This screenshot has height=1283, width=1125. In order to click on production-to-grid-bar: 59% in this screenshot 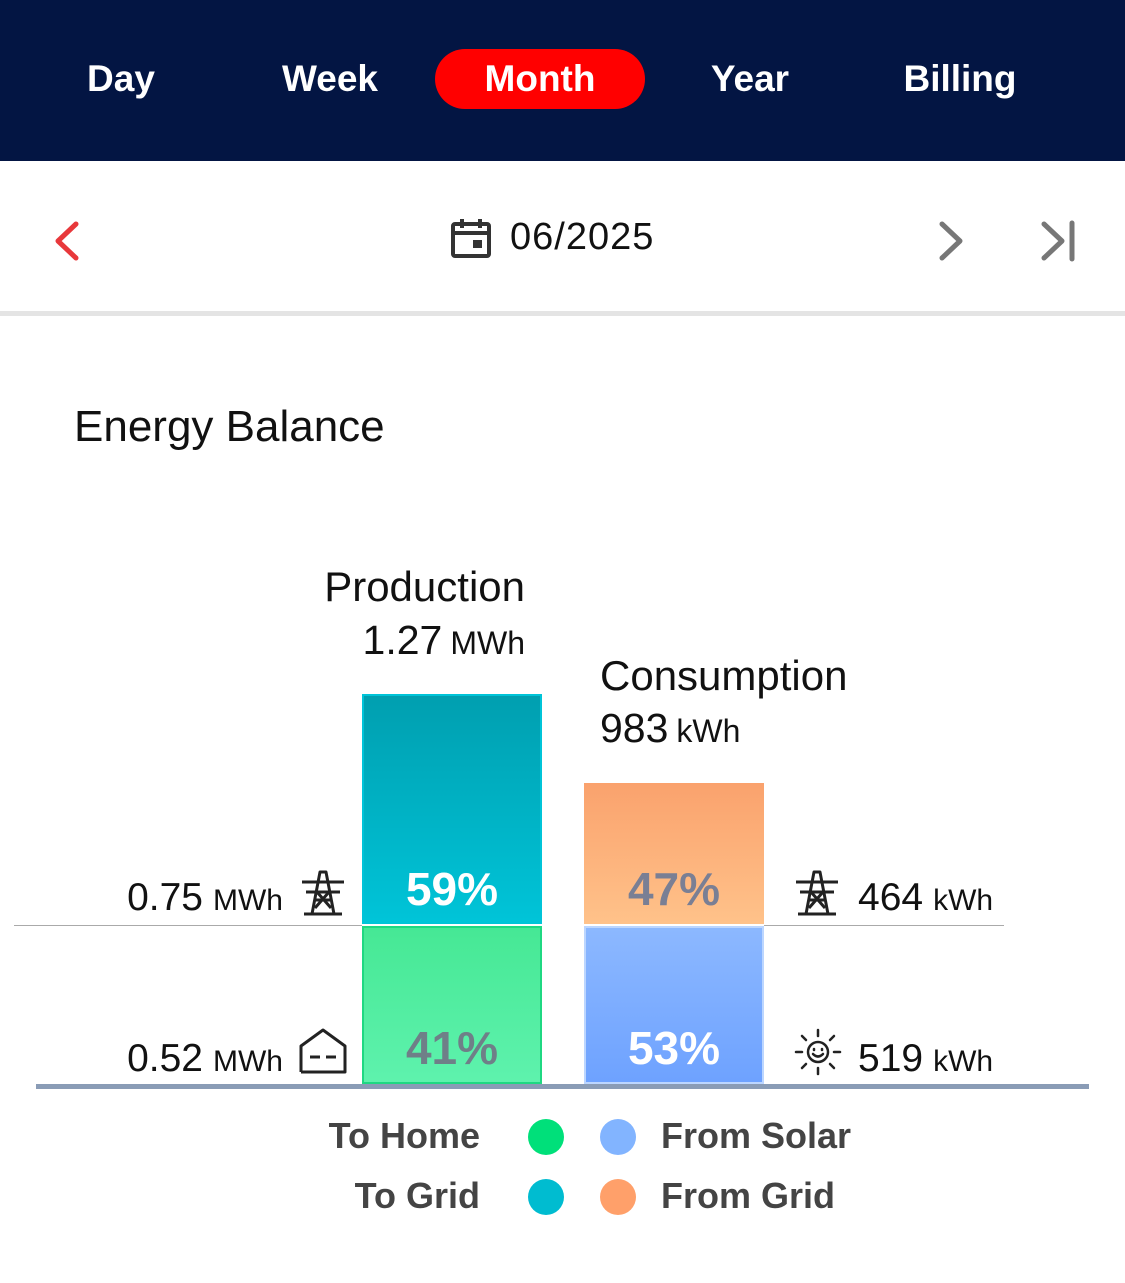, I will do `click(452, 809)`.